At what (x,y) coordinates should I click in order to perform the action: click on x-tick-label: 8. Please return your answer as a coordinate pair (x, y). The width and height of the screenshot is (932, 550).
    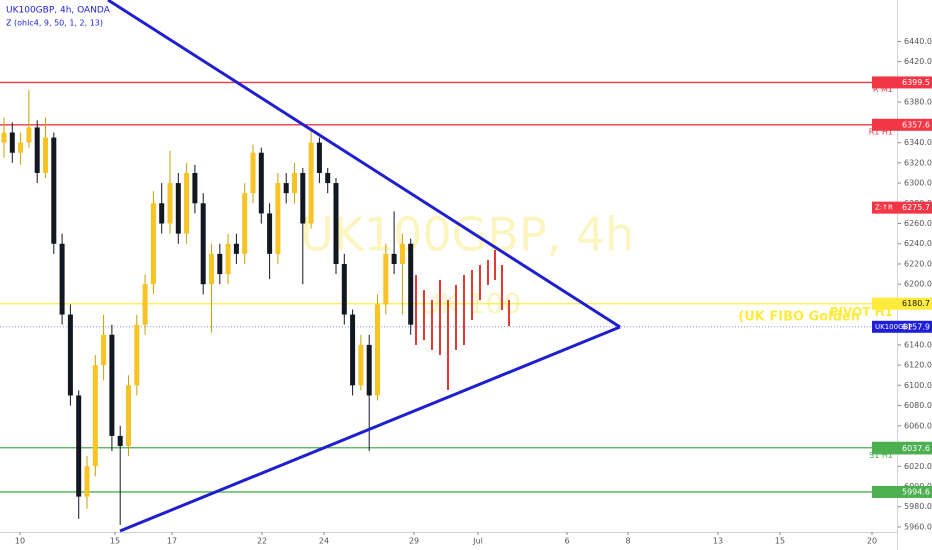
    Looking at the image, I should click on (627, 541).